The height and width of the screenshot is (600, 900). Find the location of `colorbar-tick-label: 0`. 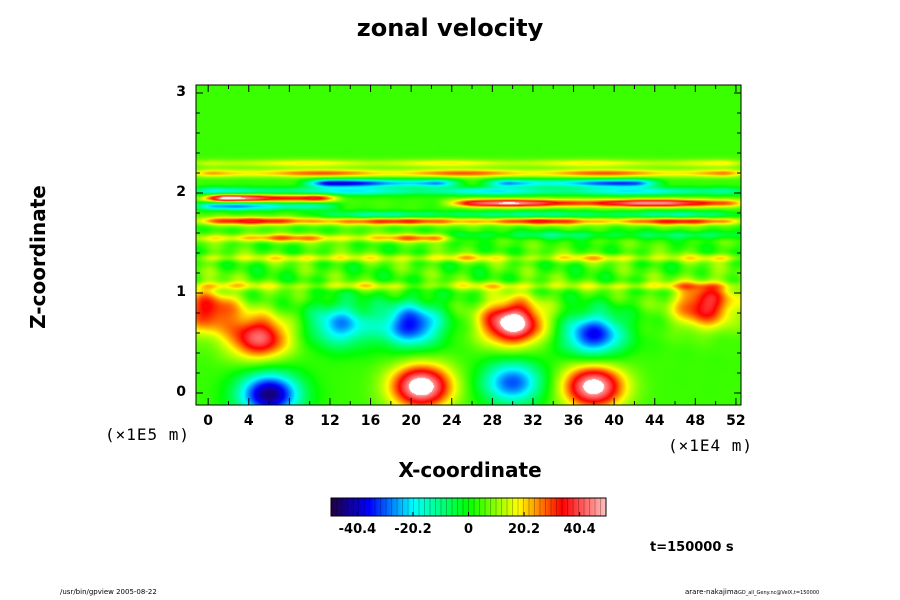

colorbar-tick-label: 0 is located at coordinates (468, 529).